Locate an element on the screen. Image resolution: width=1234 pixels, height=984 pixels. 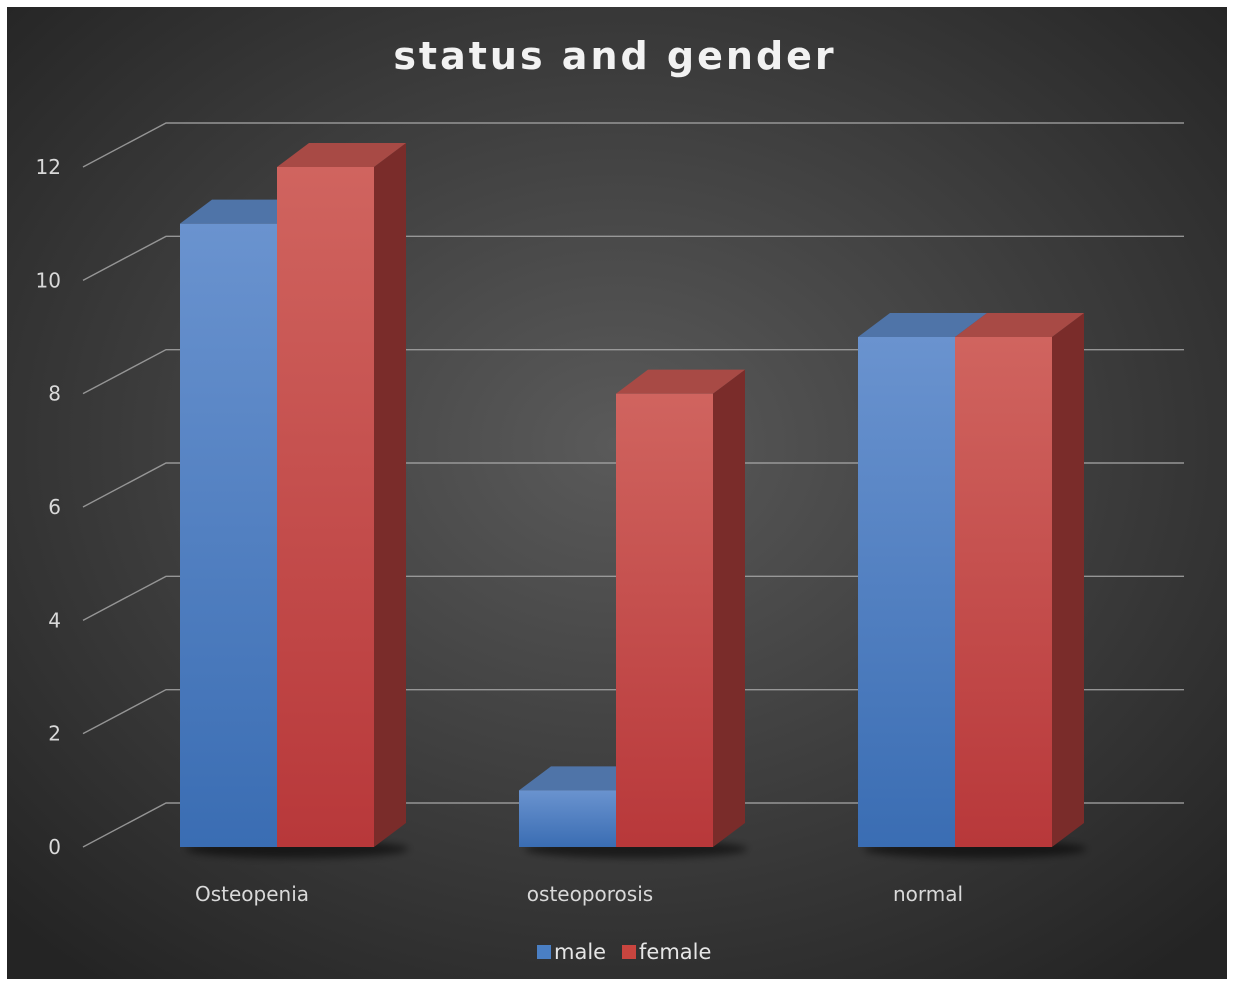
y-tick-label: 6 is located at coordinates (54, 507).